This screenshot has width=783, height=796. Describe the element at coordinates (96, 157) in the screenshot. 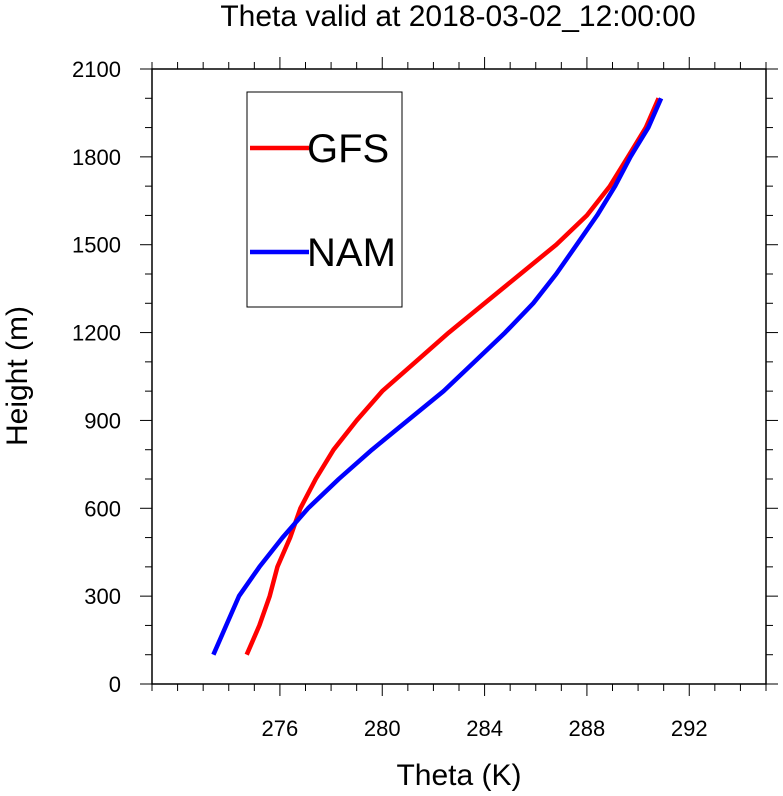

I see `y-tick-label: 1800` at that location.